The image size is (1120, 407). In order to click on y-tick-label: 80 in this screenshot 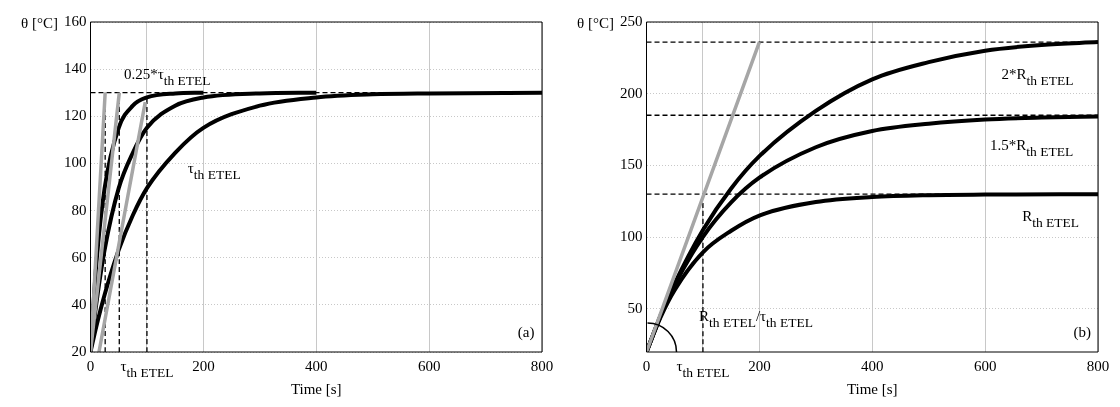, I will do `click(79, 209)`.